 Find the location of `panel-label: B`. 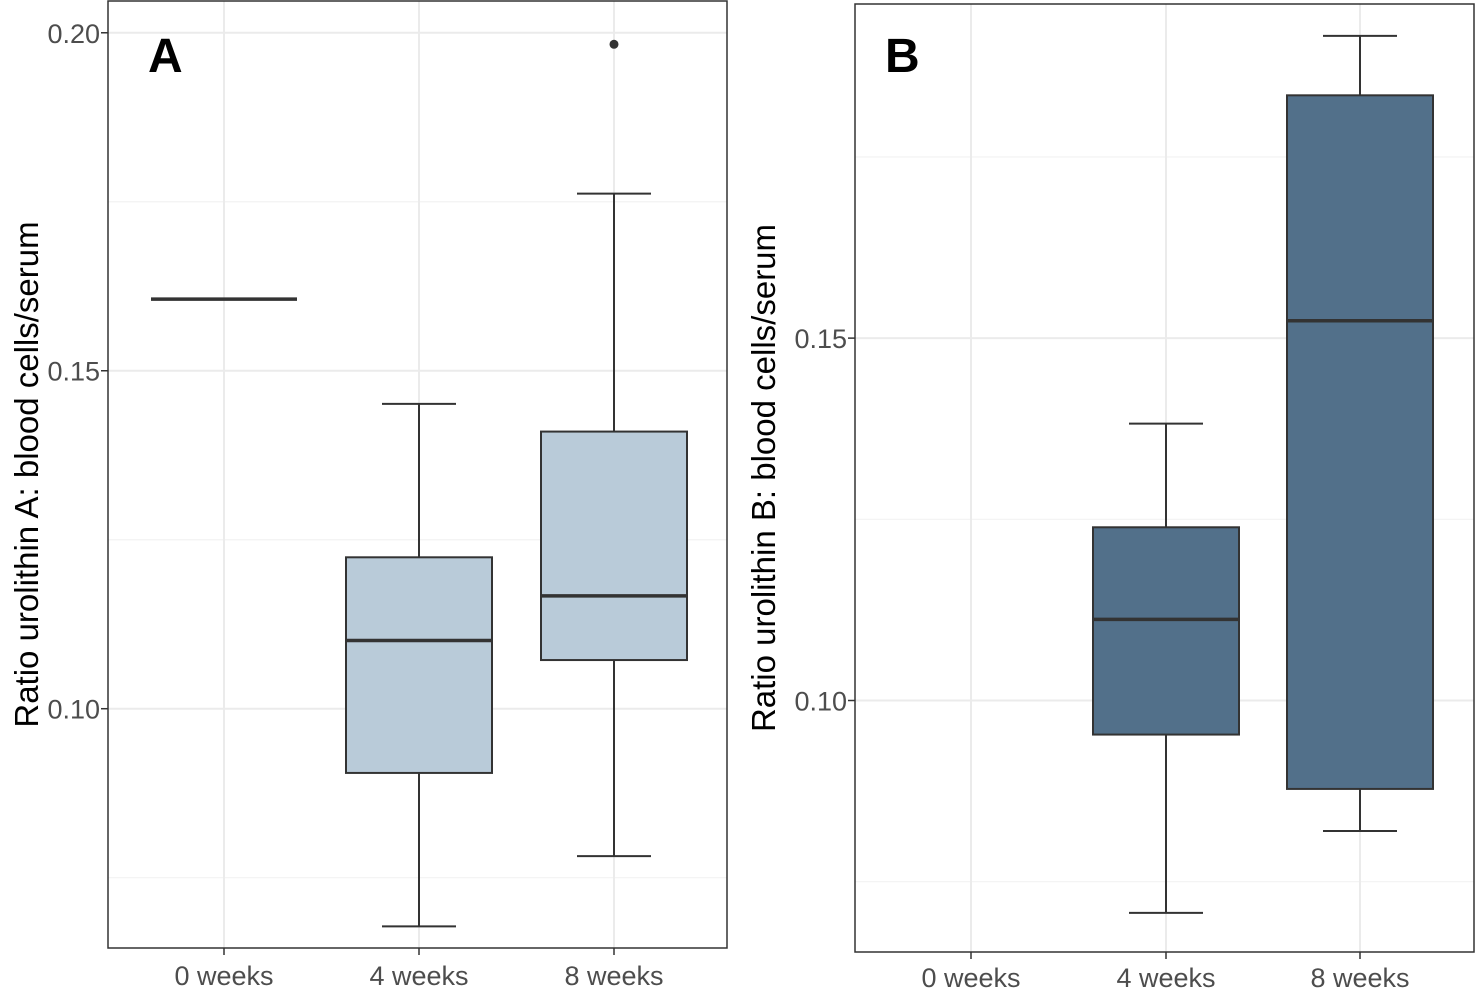

panel-label: B is located at coordinates (902, 56).